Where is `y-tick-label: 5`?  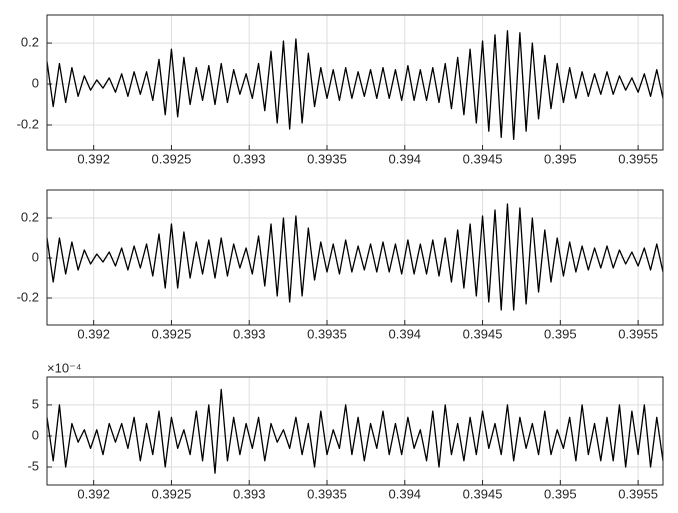 y-tick-label: 5 is located at coordinates (35, 403).